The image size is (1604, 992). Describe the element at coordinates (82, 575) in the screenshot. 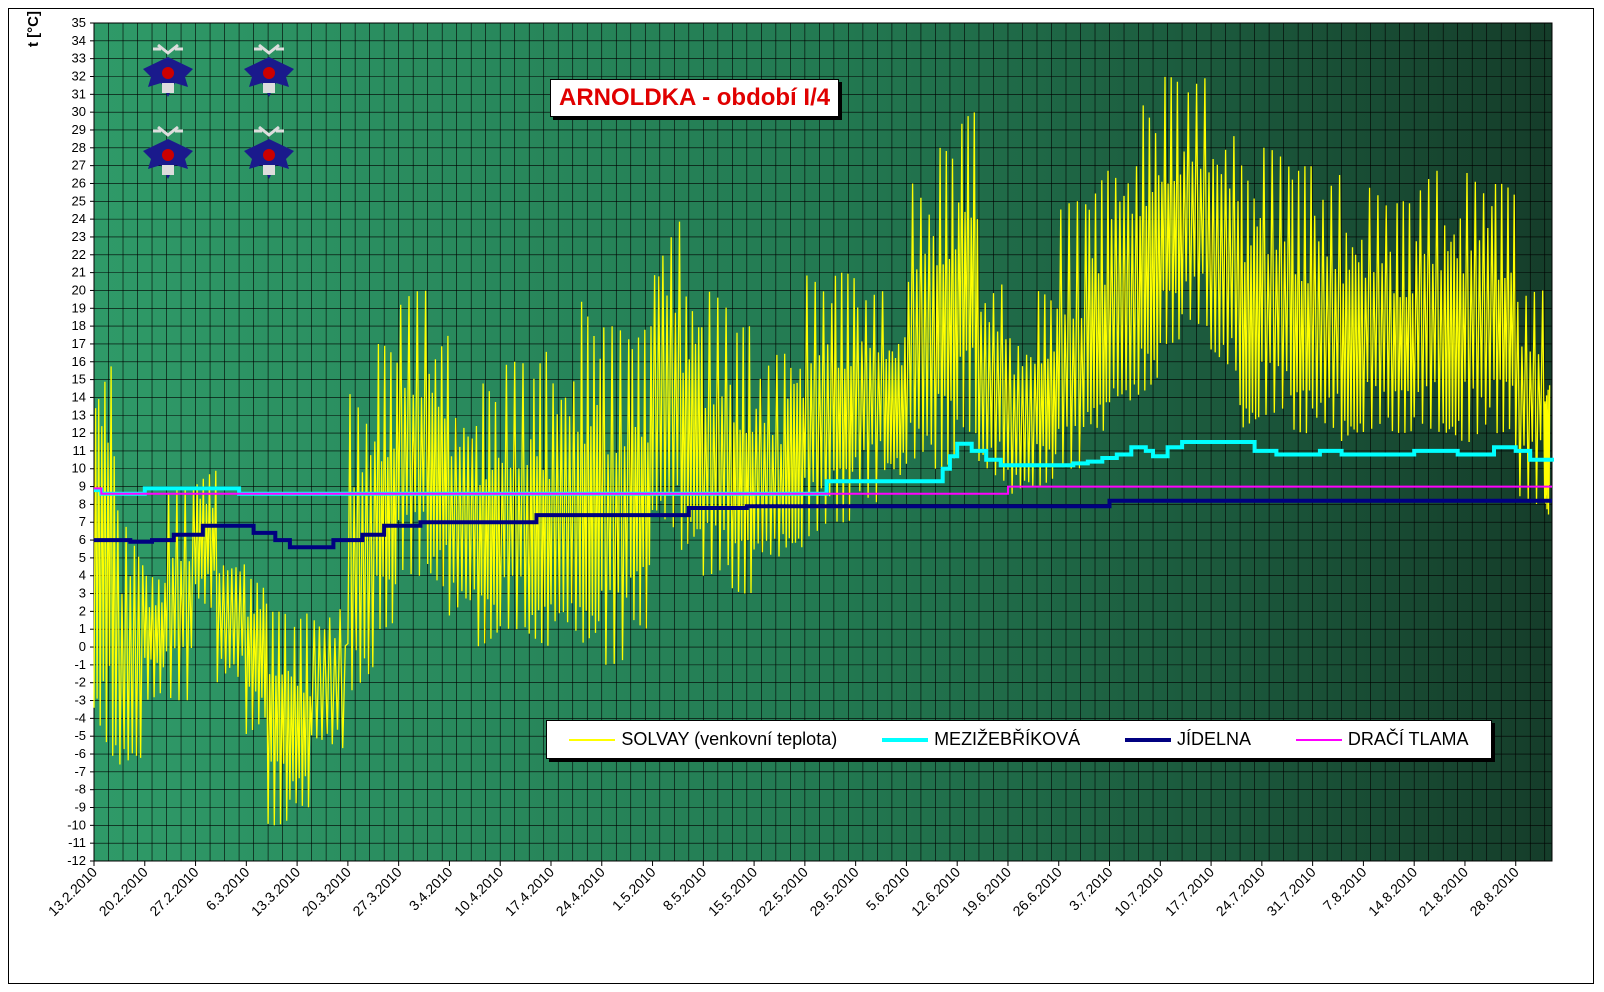

I see `y-tick-label: 4` at that location.